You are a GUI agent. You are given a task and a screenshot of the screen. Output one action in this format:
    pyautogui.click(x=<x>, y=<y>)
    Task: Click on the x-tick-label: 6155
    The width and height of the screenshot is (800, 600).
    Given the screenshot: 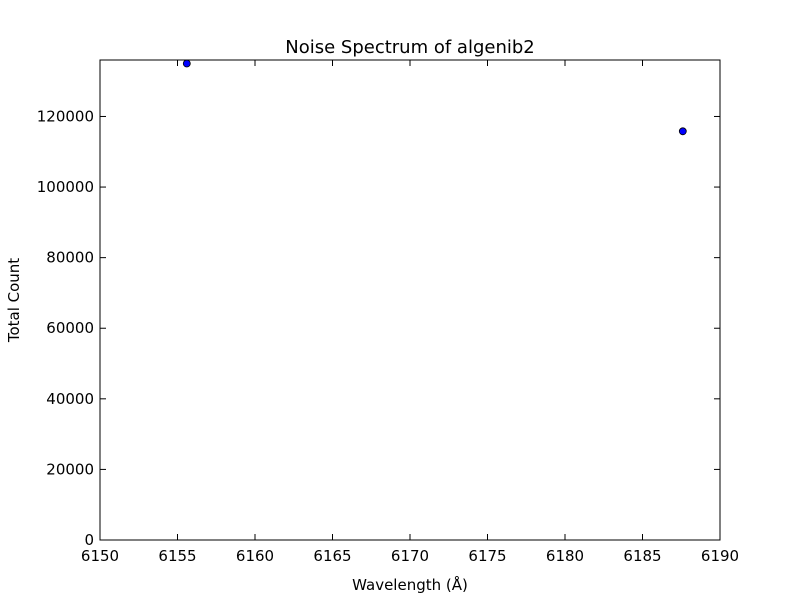 What is the action you would take?
    pyautogui.click(x=177, y=556)
    